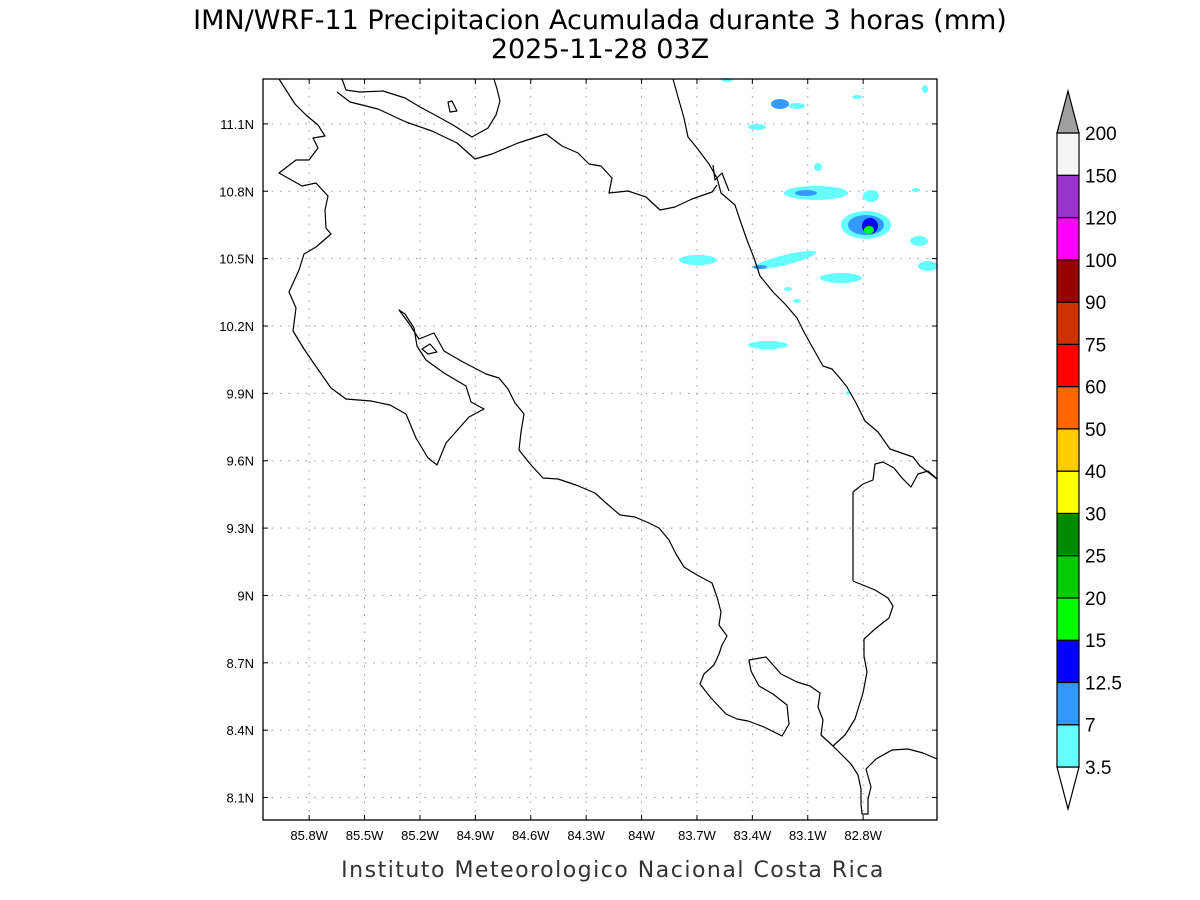 Image resolution: width=1200 pixels, height=900 pixels. Describe the element at coordinates (240, 461) in the screenshot. I see `lat-tick-label: 9.6N` at that location.